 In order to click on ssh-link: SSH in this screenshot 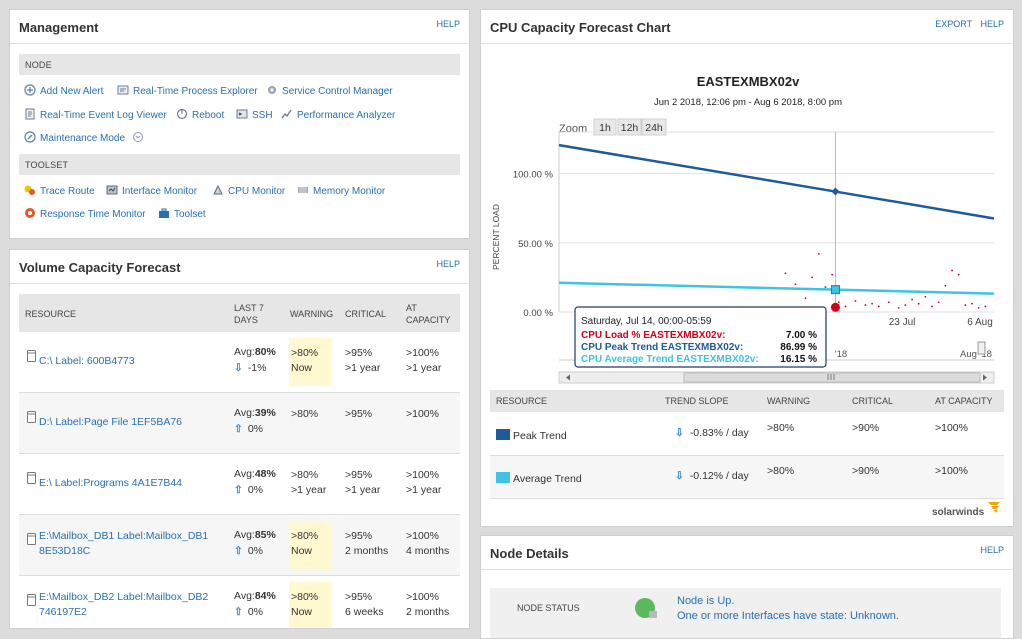, I will do `click(254, 114)`.